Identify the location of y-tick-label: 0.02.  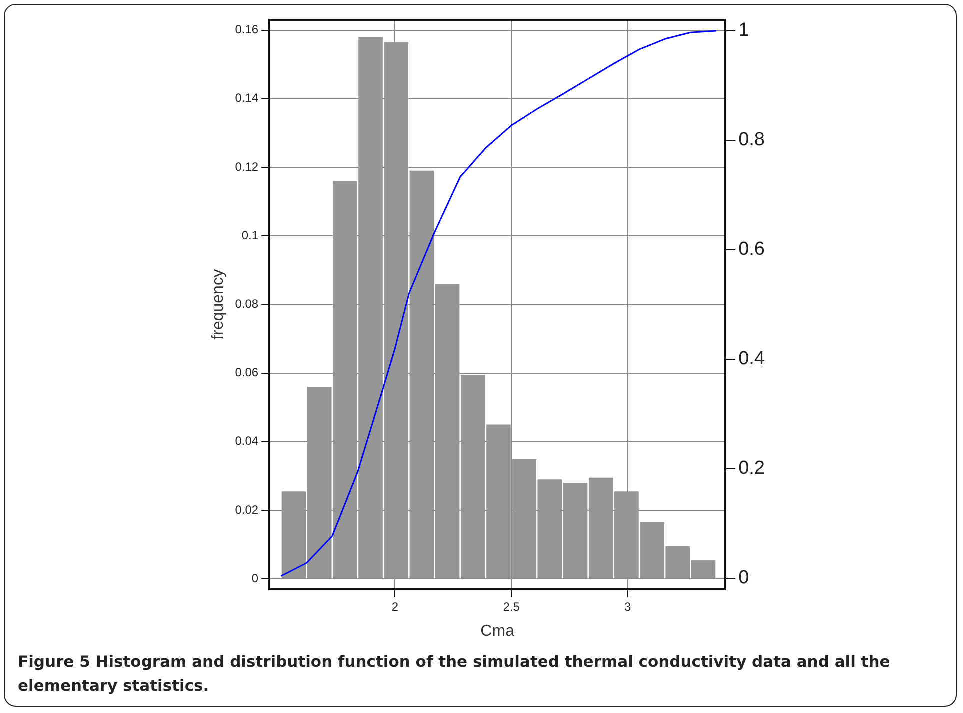
(247, 509).